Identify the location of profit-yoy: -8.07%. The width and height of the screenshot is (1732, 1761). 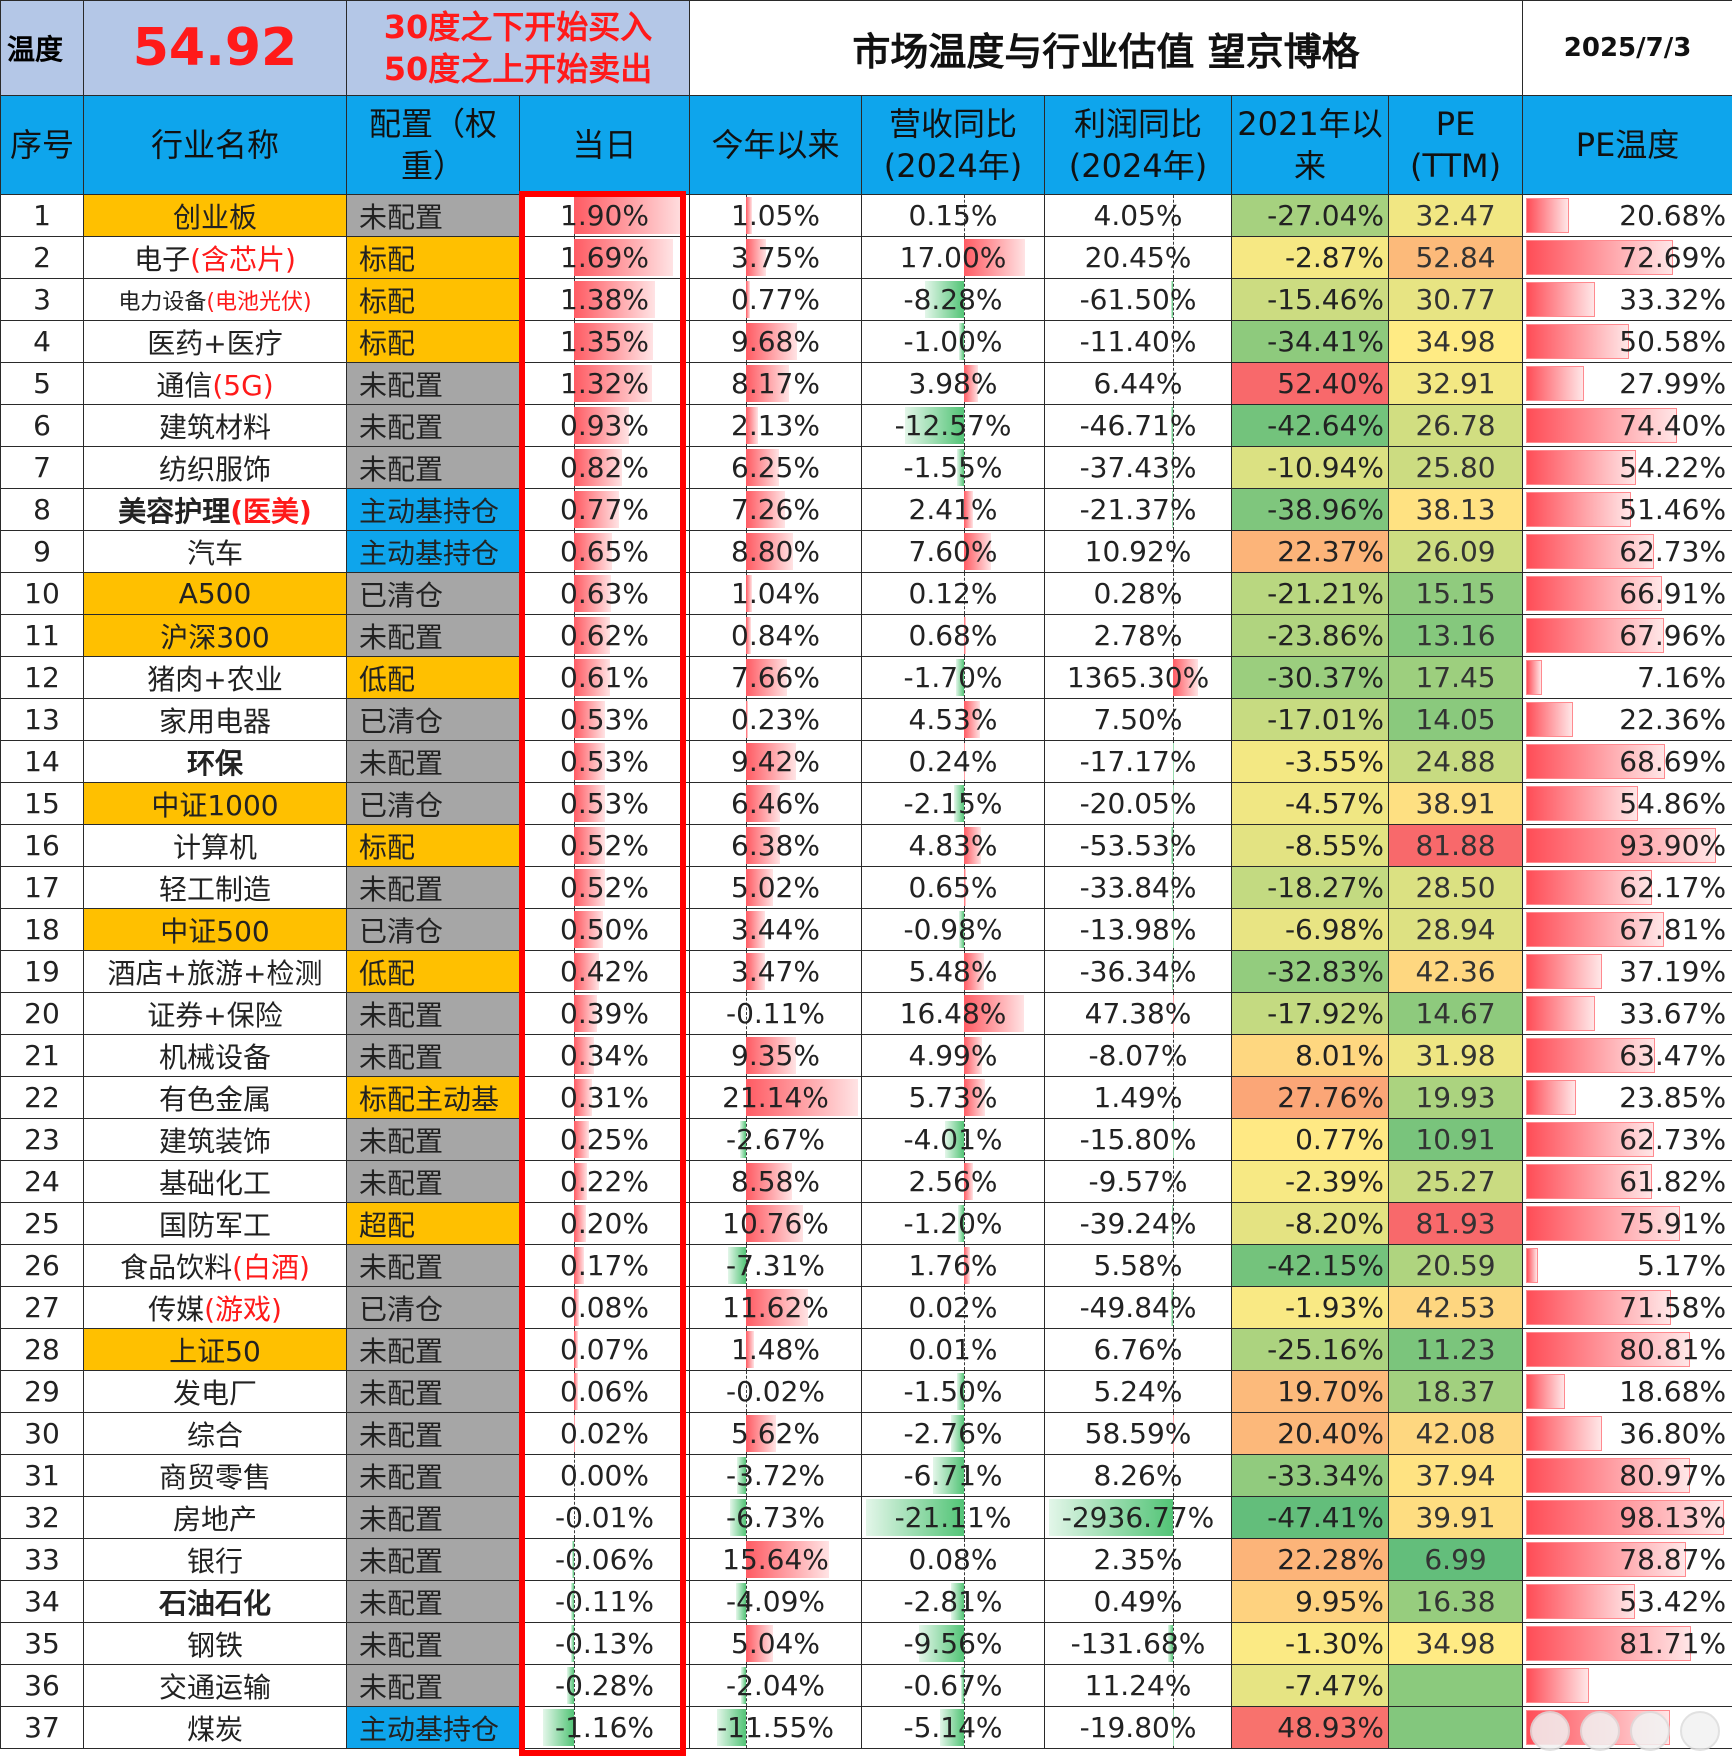
(1138, 1055).